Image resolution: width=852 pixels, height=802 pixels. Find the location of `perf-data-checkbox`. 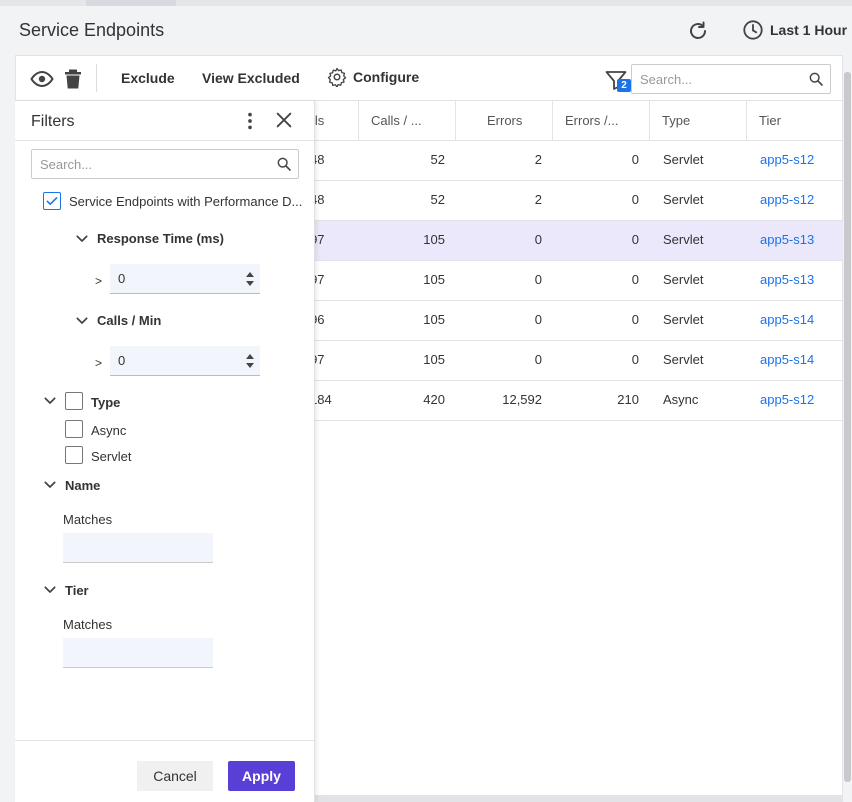

perf-data-checkbox is located at coordinates (52, 201).